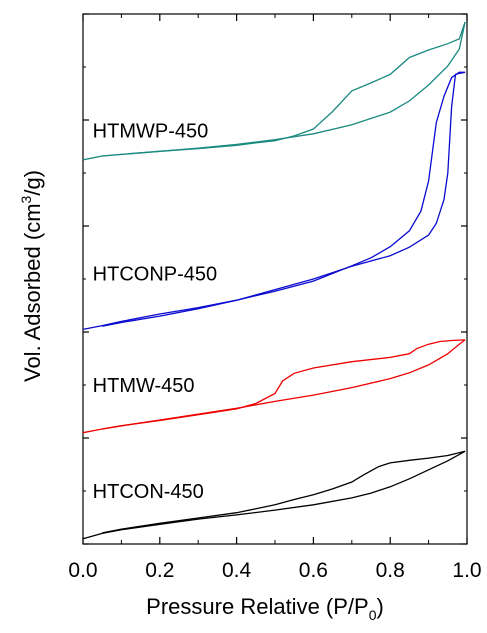 The height and width of the screenshot is (633, 487). What do you see at coordinates (159, 570) in the screenshot?
I see `x-tick-label: 0.2` at bounding box center [159, 570].